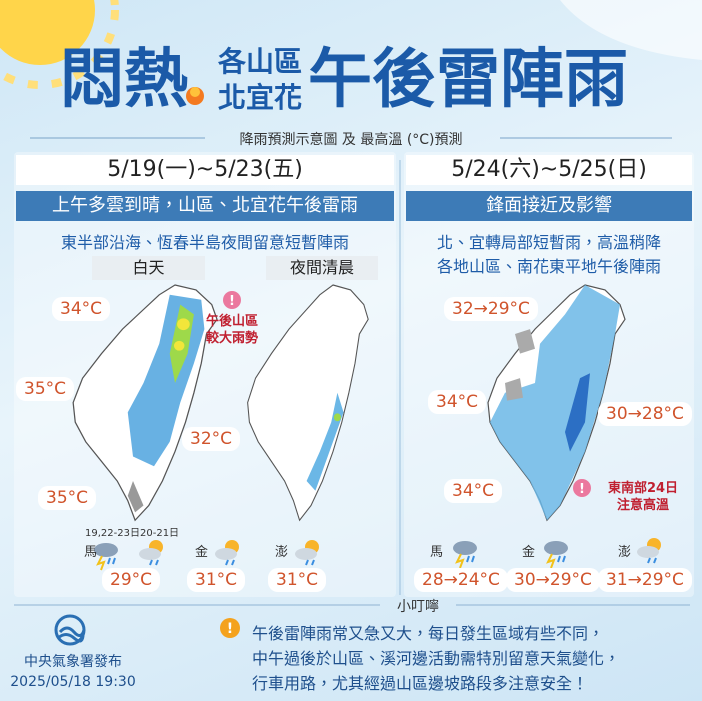 The height and width of the screenshot is (701, 702). What do you see at coordinates (204, 242) in the screenshot?
I see `note: 東半部沿海、恆春半島夜間留意短暫陣雨` at bounding box center [204, 242].